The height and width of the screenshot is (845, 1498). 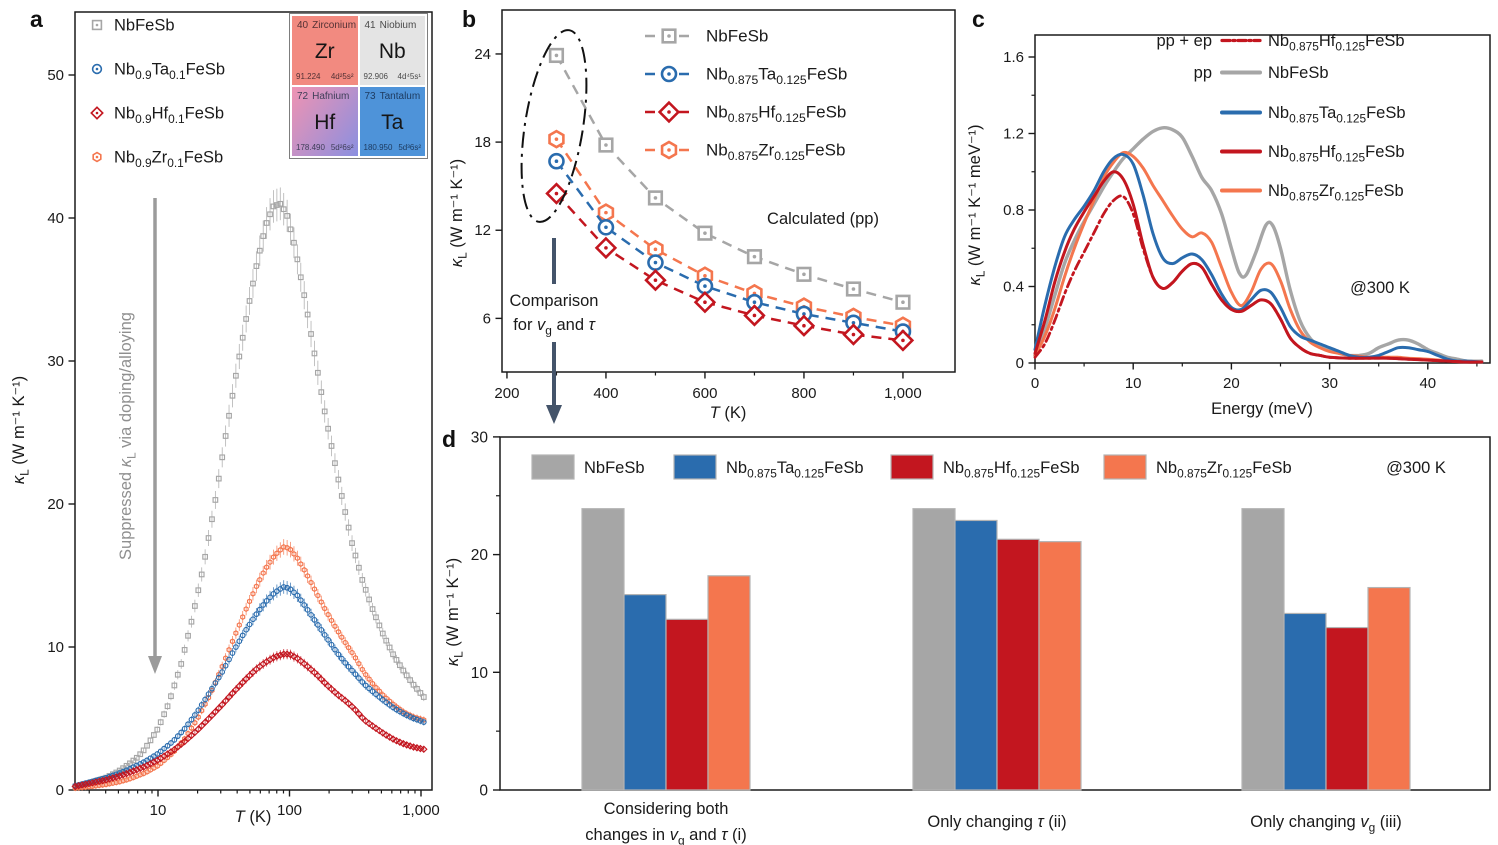 I want to click on y-tick-label: 1.6, so click(x=1013, y=57).